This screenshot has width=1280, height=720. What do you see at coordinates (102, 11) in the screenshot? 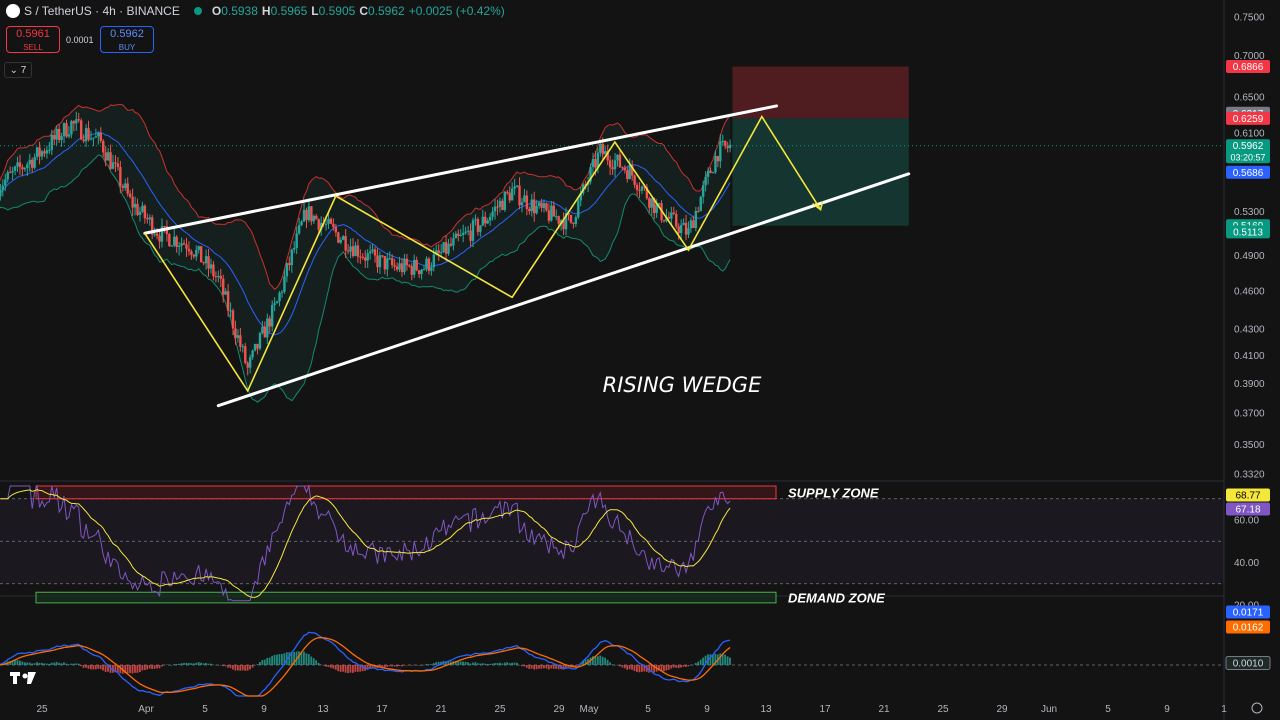
I see `symbol-title: S / TetherUS · 4h · BINANCE` at bounding box center [102, 11].